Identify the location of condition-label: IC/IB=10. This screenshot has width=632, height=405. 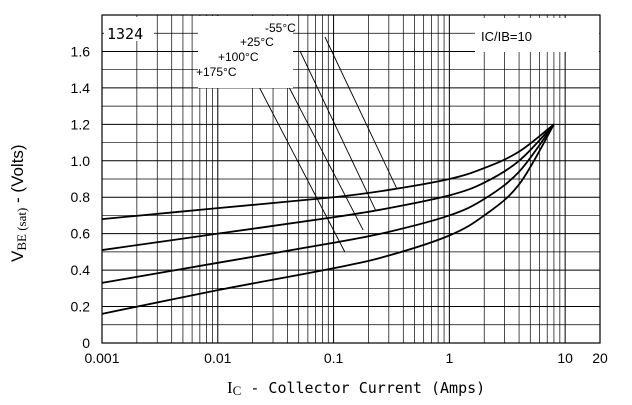
(506, 36).